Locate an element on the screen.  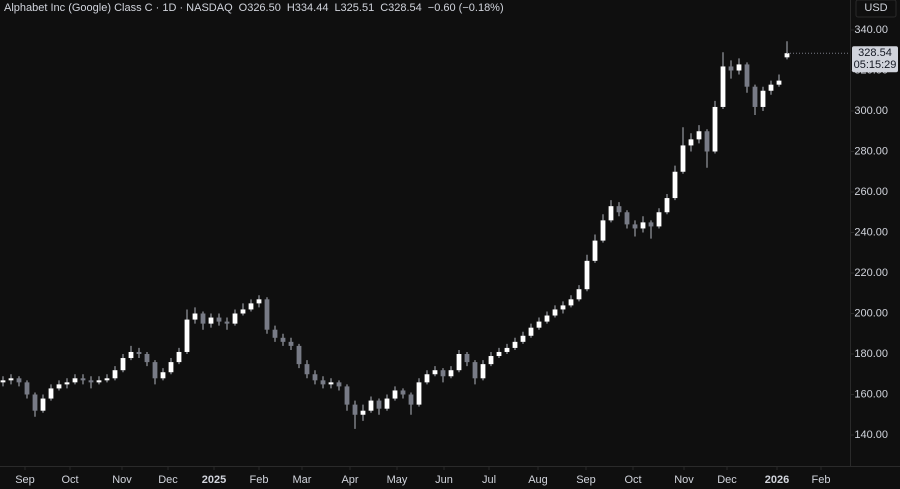
x-tick-label: 2025 is located at coordinates (214, 480).